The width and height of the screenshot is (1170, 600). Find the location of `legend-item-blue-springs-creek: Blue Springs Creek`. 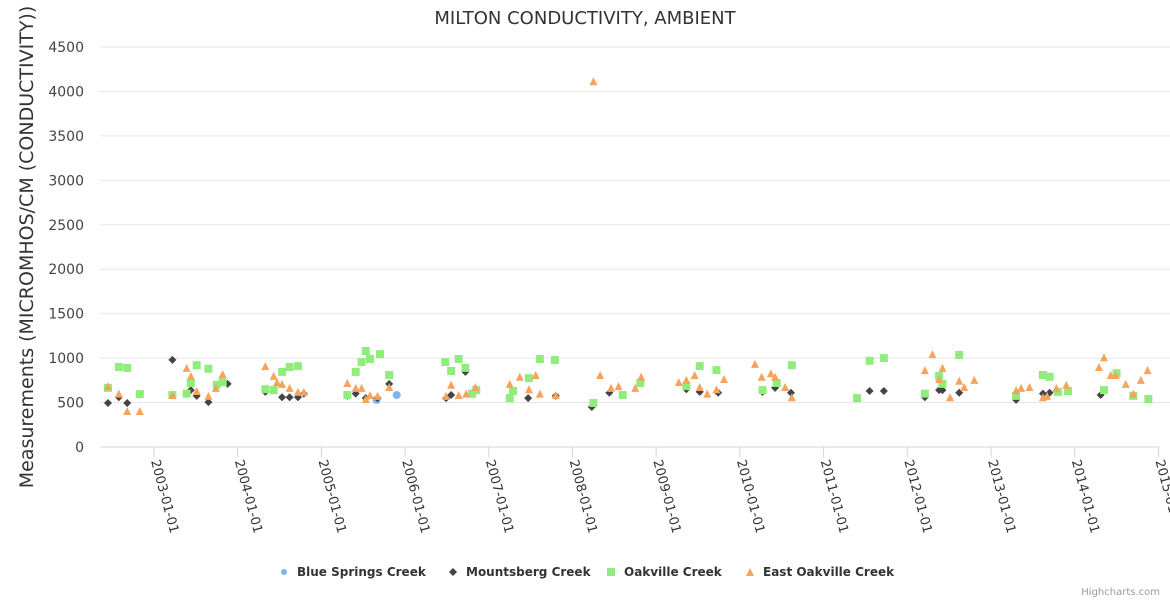

legend-item-blue-springs-creek: Blue Springs Creek is located at coordinates (354, 572).